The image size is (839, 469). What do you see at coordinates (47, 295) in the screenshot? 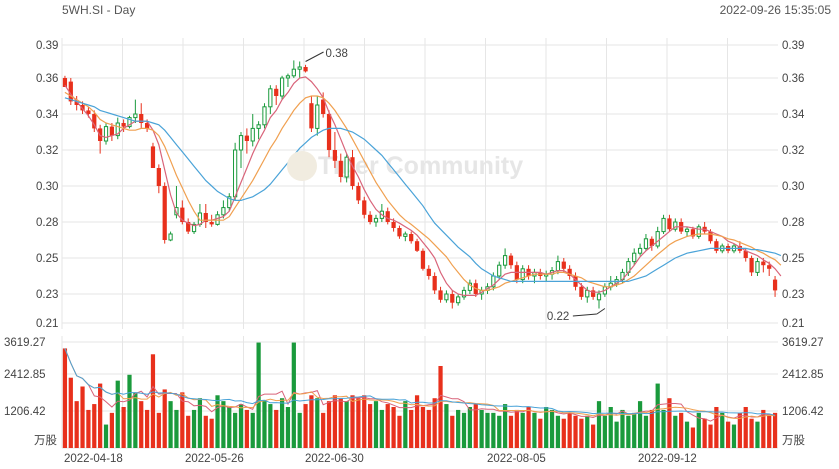
I see `price-tick-left: 0.23` at bounding box center [47, 295].